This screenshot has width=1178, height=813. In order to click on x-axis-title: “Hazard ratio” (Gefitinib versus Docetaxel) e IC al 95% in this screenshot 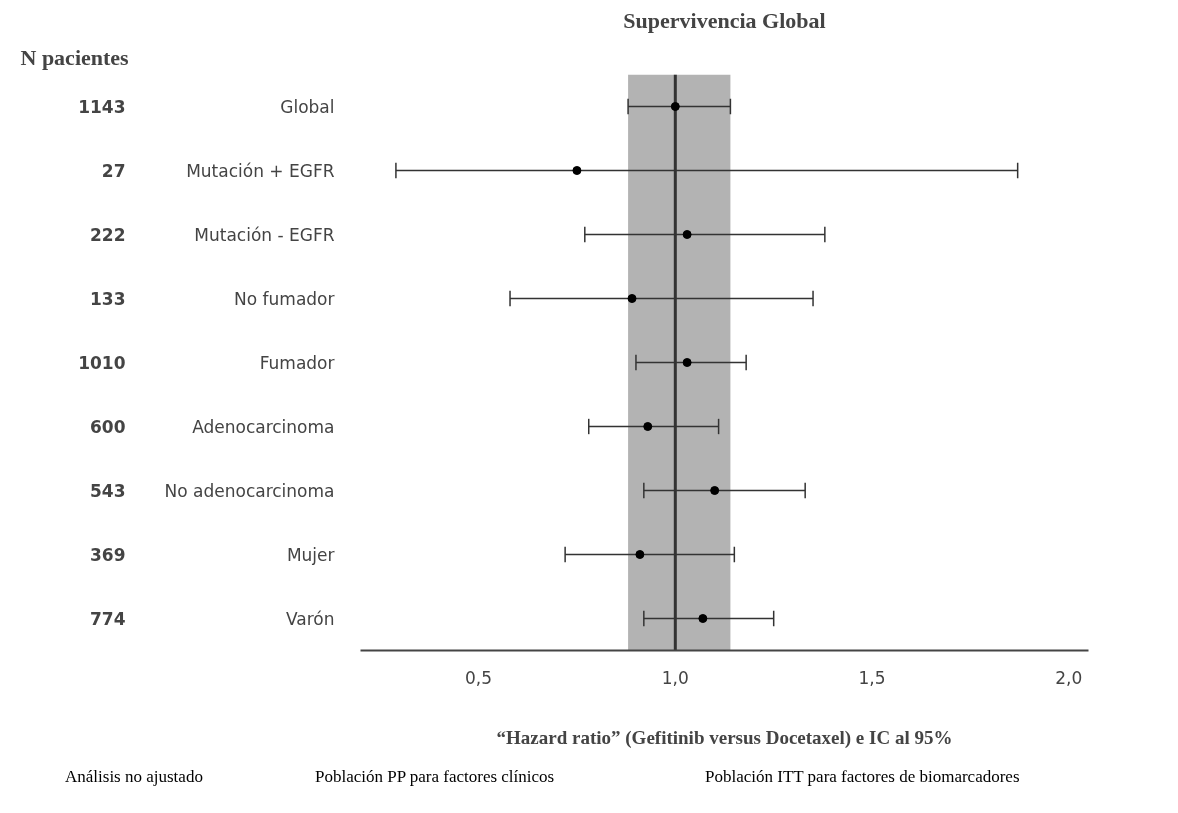, I will do `click(724, 737)`.